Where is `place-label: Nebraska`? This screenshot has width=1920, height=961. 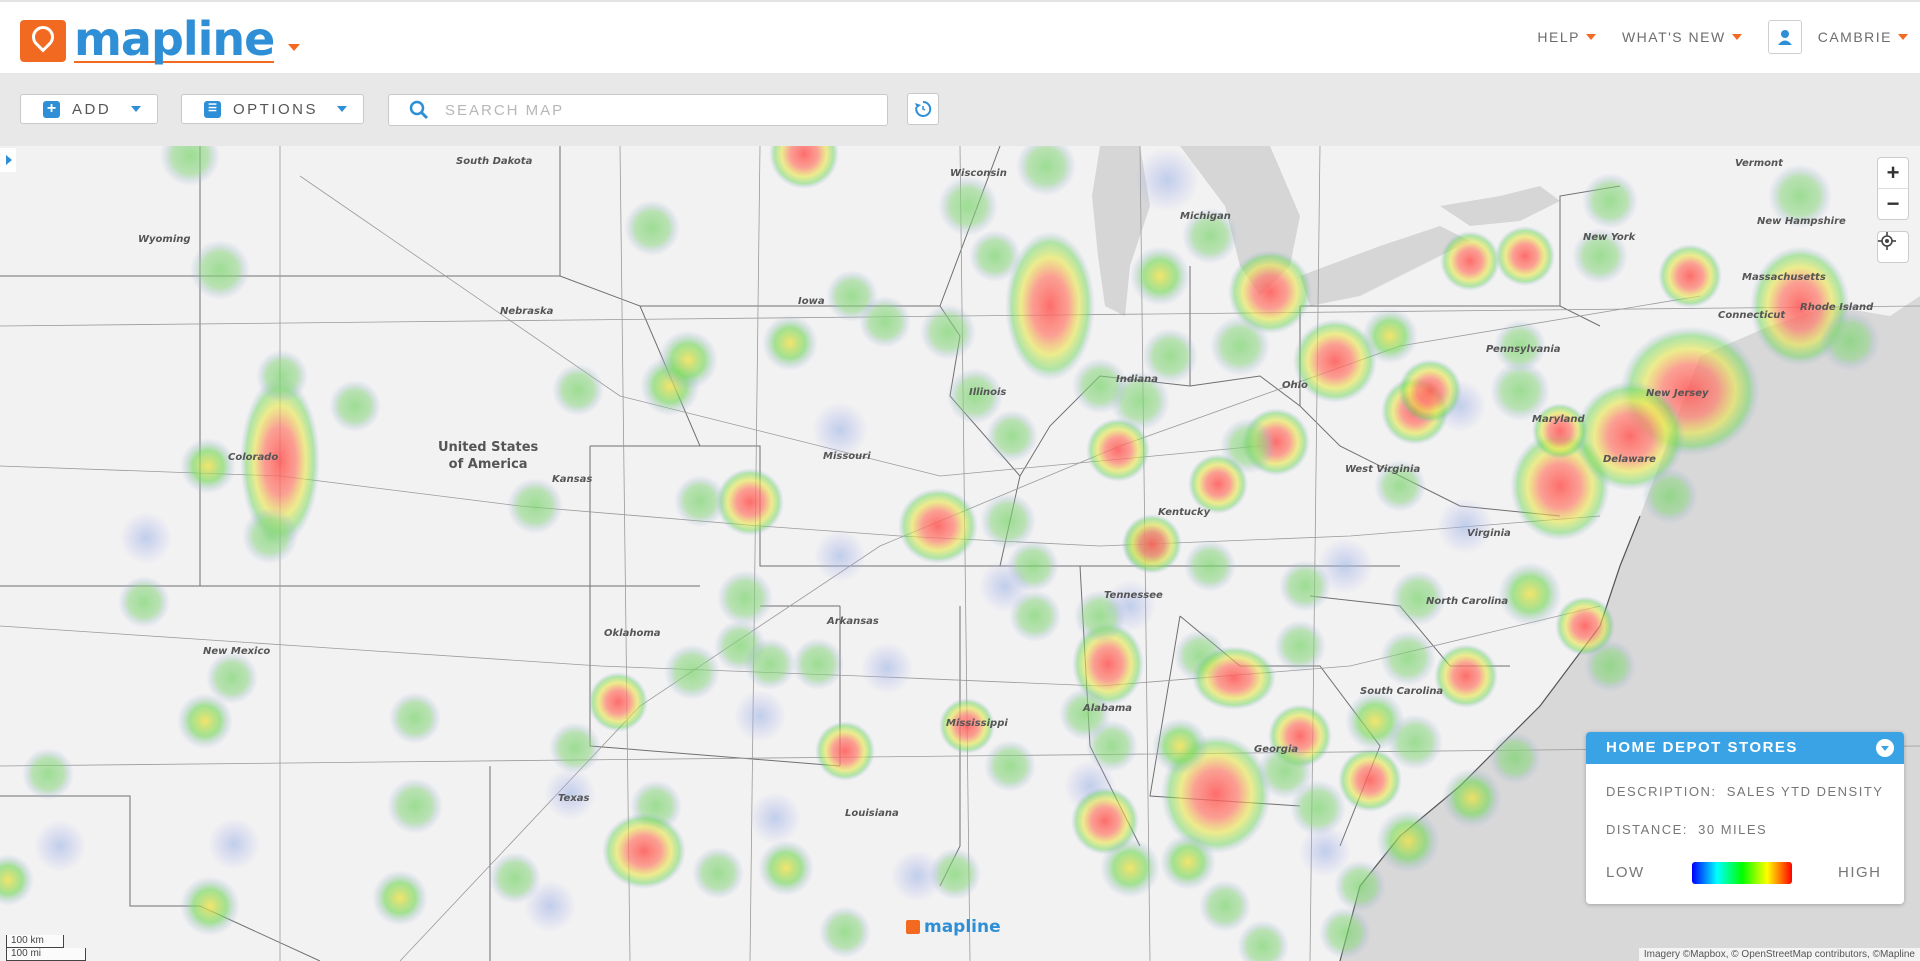 place-label: Nebraska is located at coordinates (527, 311).